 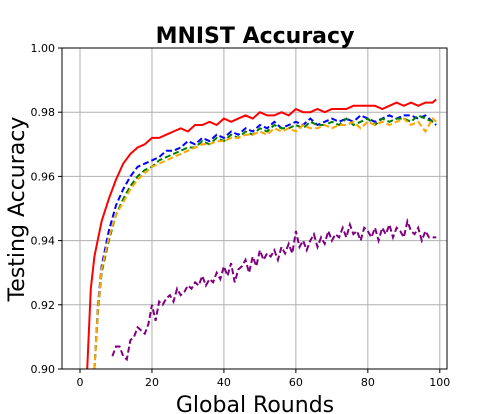 I want to click on x-axis-ticks: 0 20 40 60 80 100, so click(x=263, y=379).